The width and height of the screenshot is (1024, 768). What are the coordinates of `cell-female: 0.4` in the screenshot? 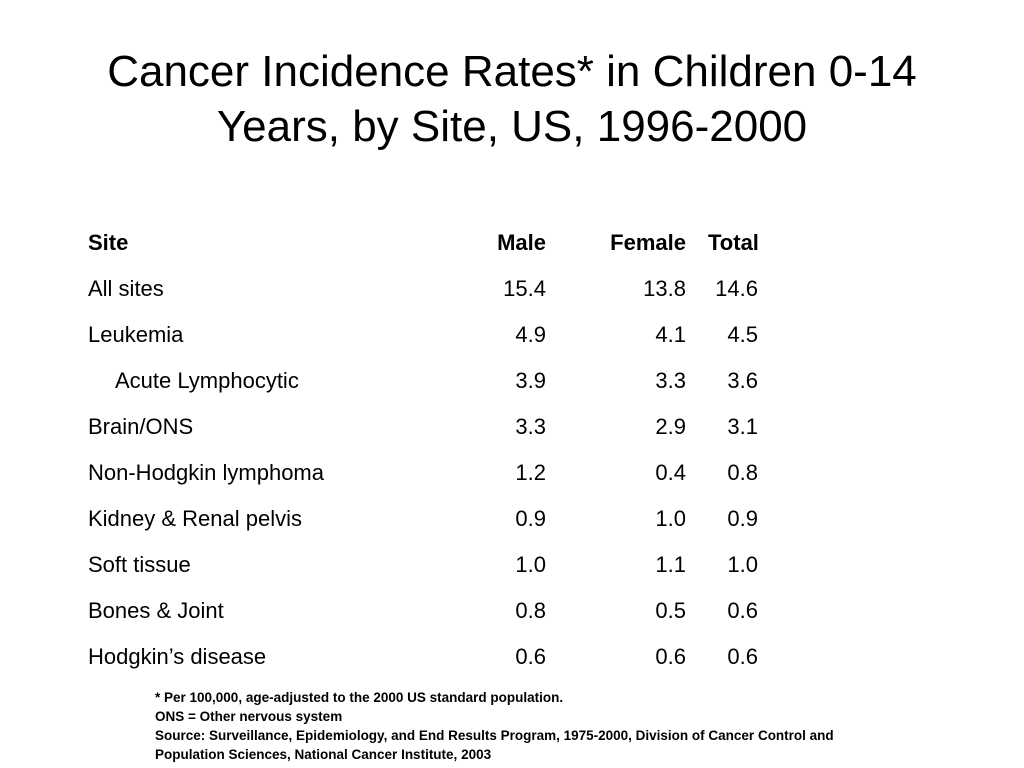 It's located at (670, 472).